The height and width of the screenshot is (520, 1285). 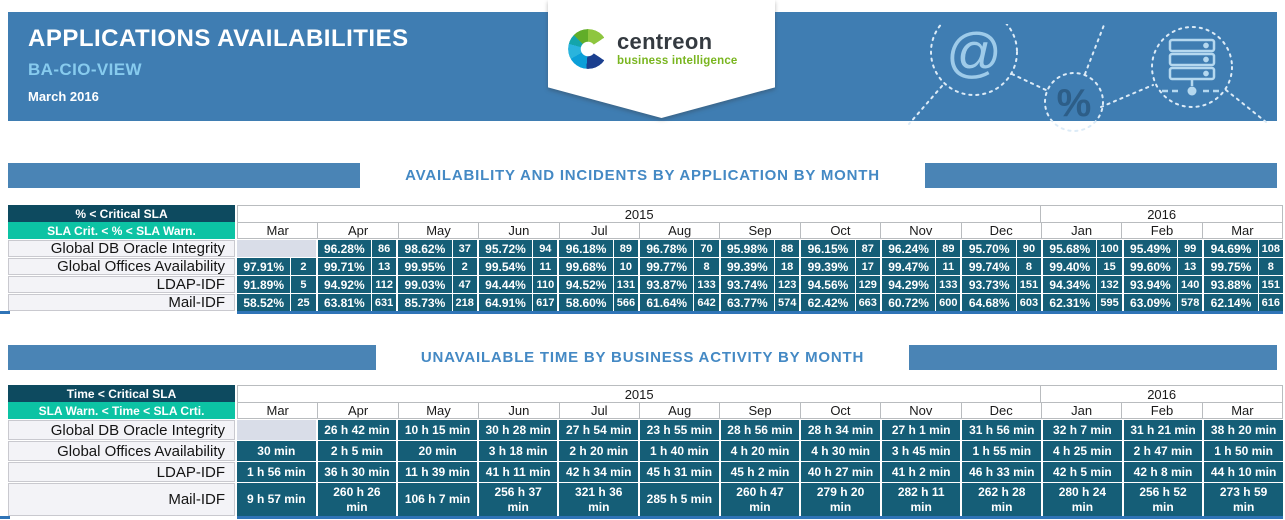 What do you see at coordinates (1242, 248) in the screenshot?
I see `availability-cell: 94.69% 108` at bounding box center [1242, 248].